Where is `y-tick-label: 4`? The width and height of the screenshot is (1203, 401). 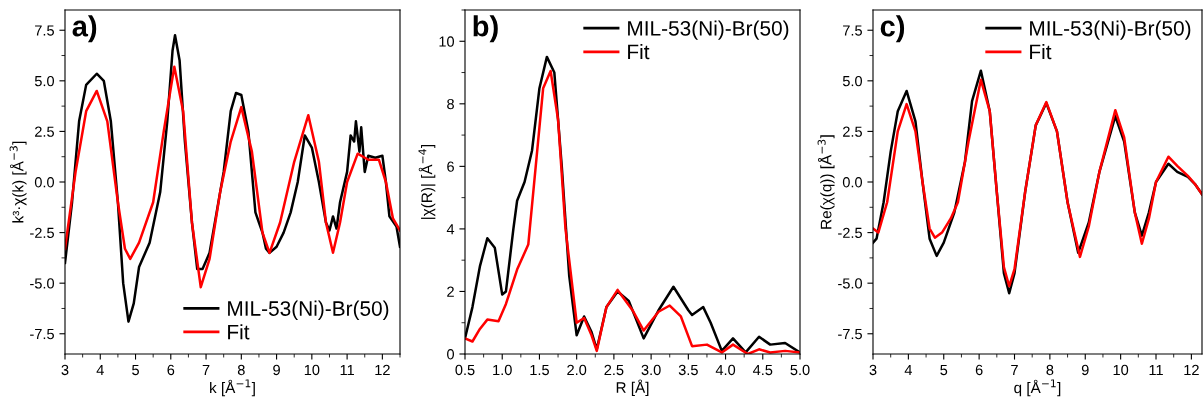
y-tick-label: 4 is located at coordinates (450, 229).